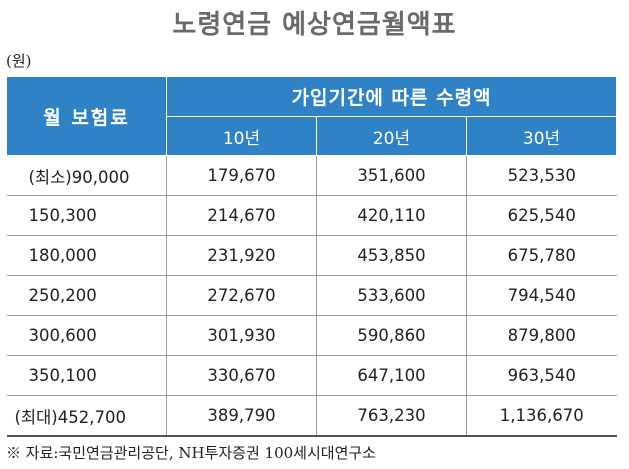 This screenshot has height=469, width=629. What do you see at coordinates (241, 175) in the screenshot?
I see `amount-cell: 179,670` at bounding box center [241, 175].